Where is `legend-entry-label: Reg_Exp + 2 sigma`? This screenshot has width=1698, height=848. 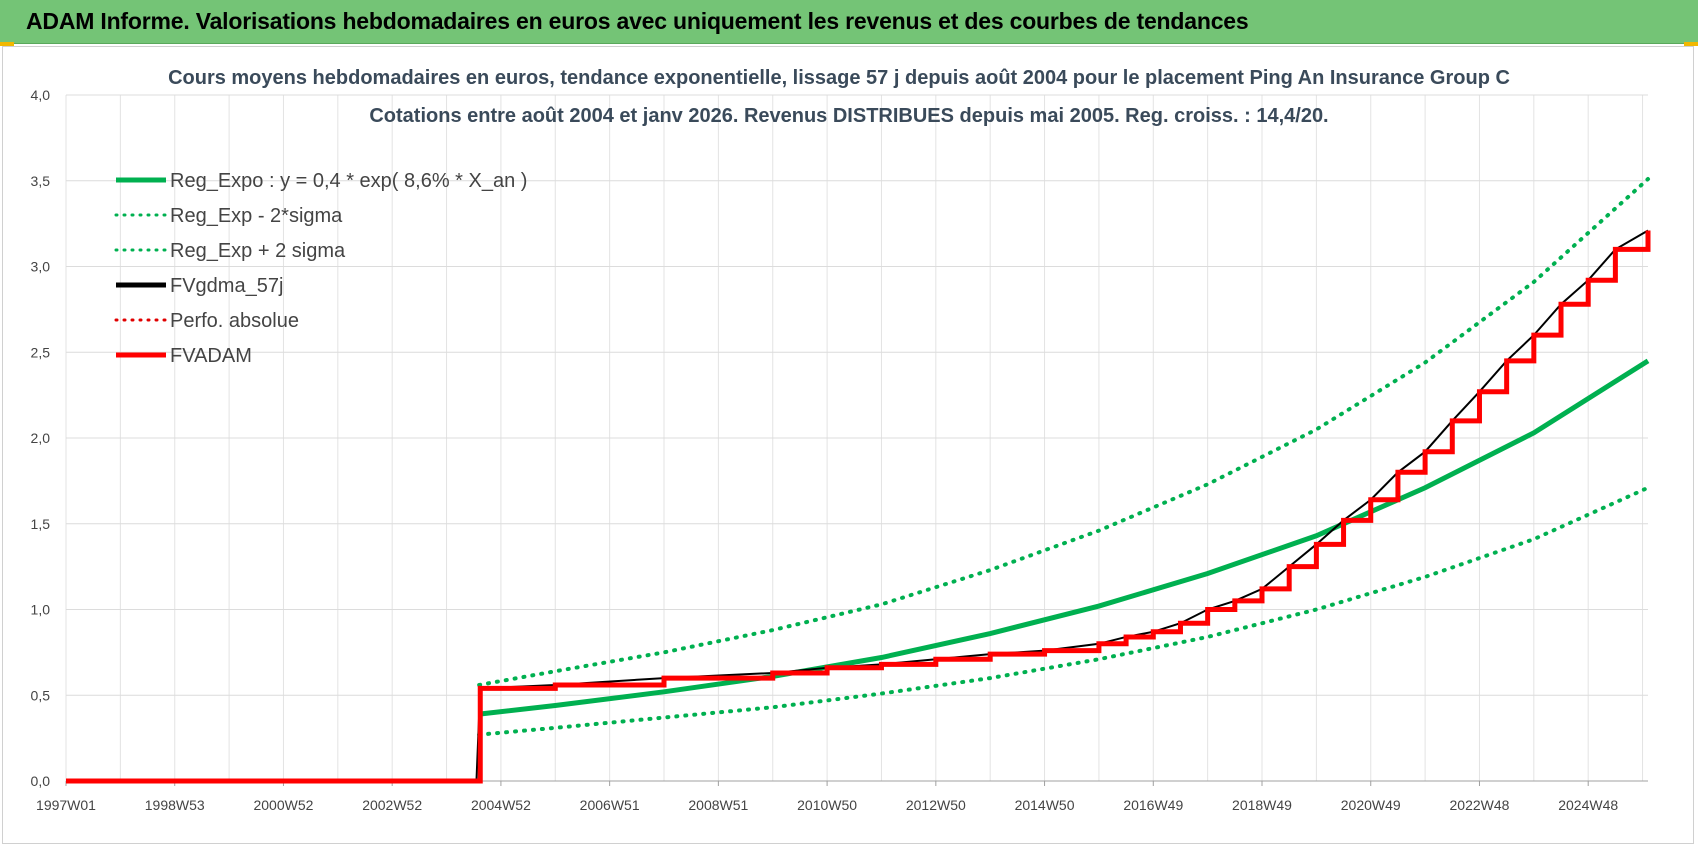 legend-entry-label: Reg_Exp + 2 sigma is located at coordinates (258, 251).